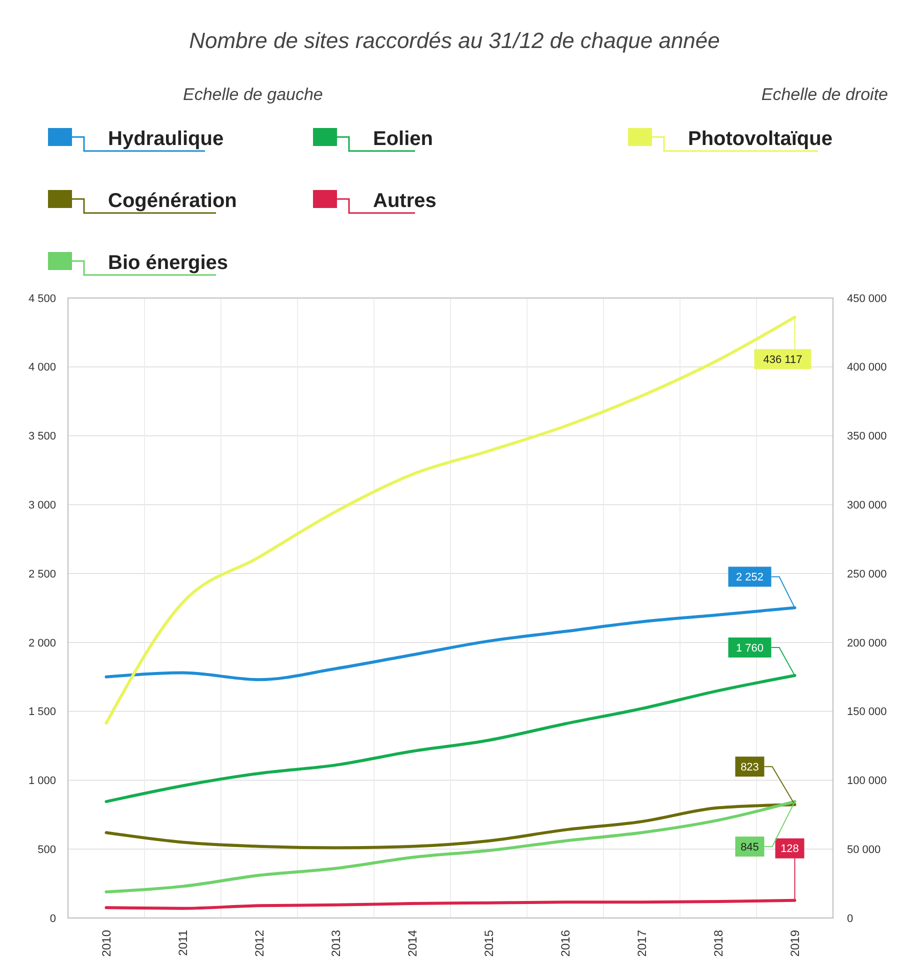 The width and height of the screenshot is (909, 965). I want to click on x-tick-label: 2016, so click(565, 943).